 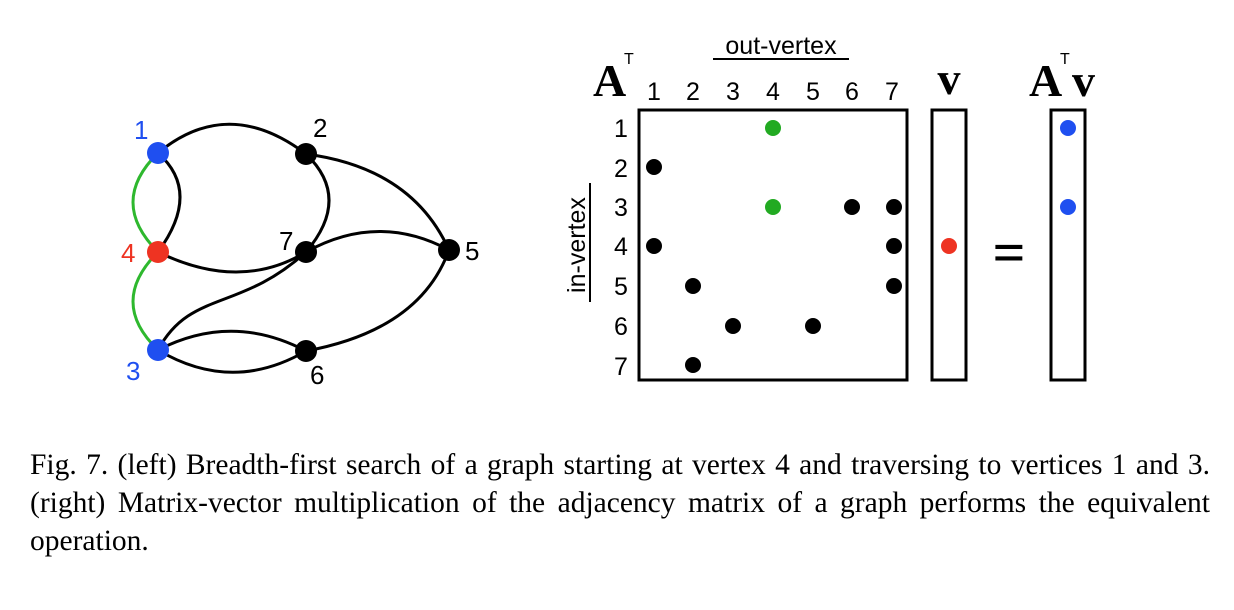 I want to click on row-label: 4, so click(x=621, y=247).